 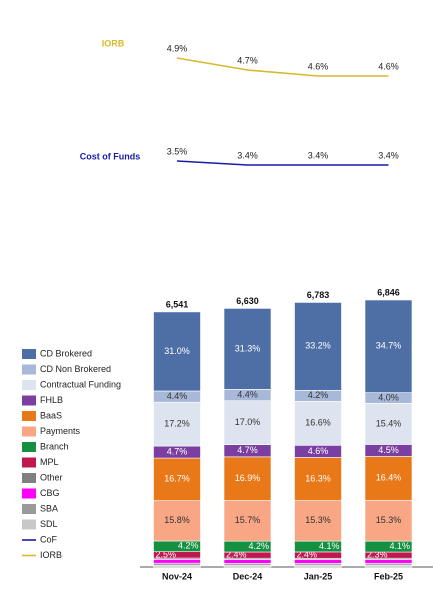 I want to click on data-label: 15.7%, so click(x=248, y=520).